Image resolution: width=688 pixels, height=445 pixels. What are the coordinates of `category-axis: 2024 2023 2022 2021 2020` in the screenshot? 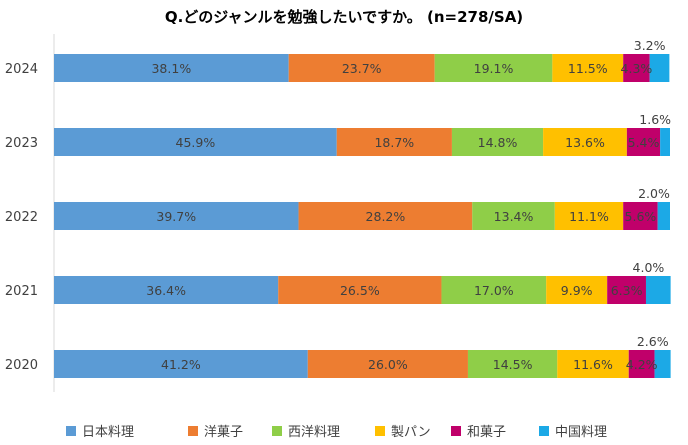 It's located at (30, 213).